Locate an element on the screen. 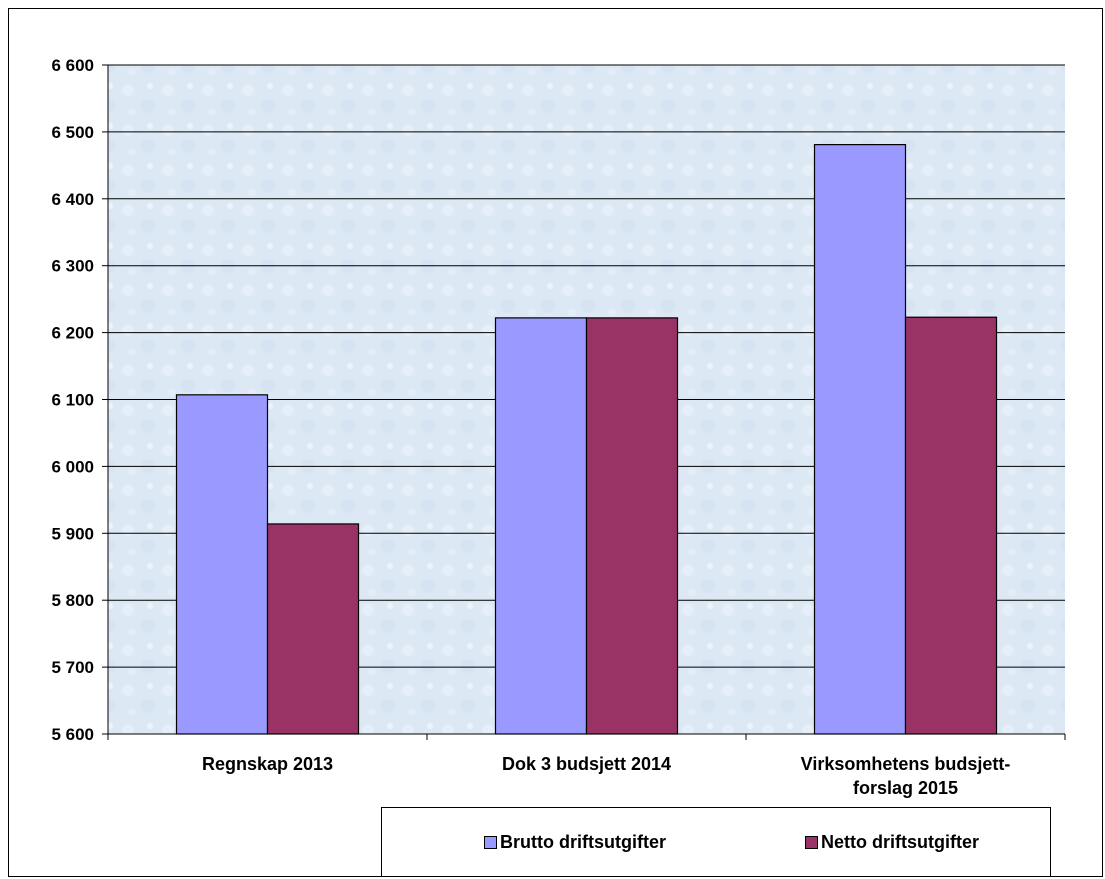  legend-item-brutto: Brutto driftsutgifter is located at coordinates (575, 842).